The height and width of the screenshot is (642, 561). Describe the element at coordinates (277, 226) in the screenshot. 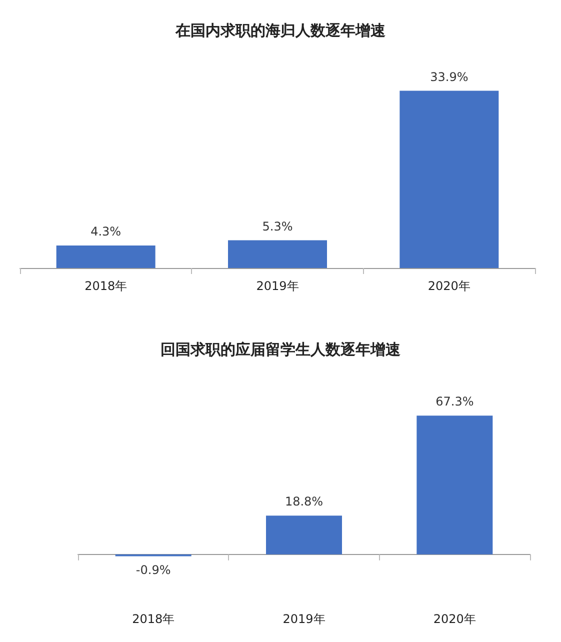

I see `data-label: 5.3%` at that location.